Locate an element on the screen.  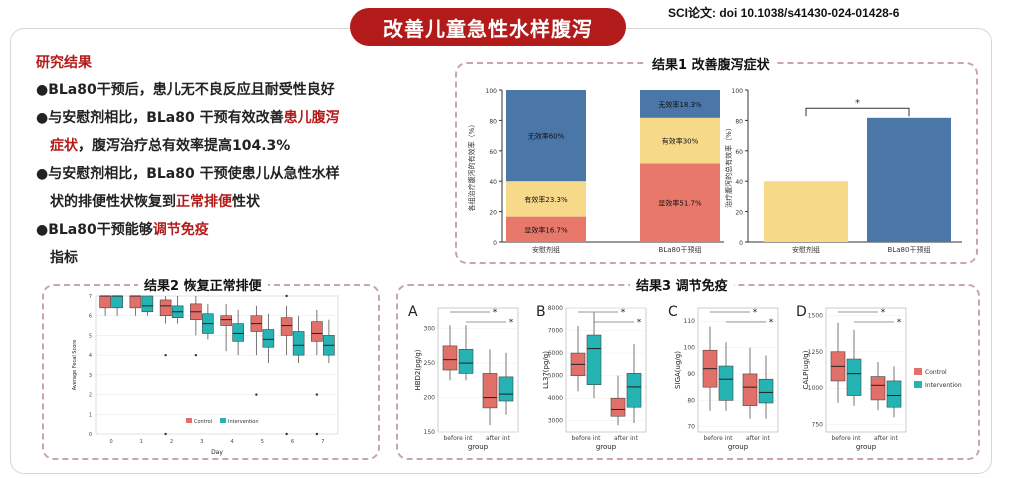
data-label: 无效率60% is located at coordinates (546, 136).